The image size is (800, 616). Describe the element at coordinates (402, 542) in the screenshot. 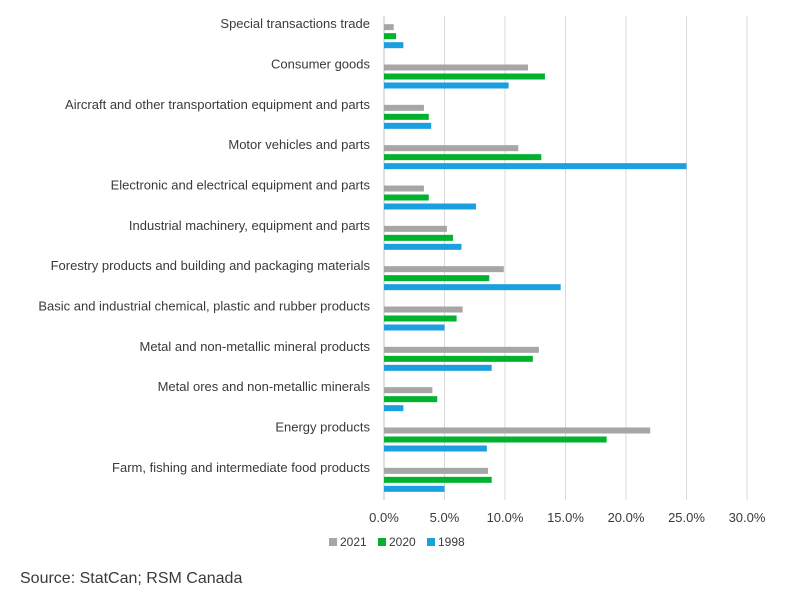

I see `legend-label: 2020` at that location.